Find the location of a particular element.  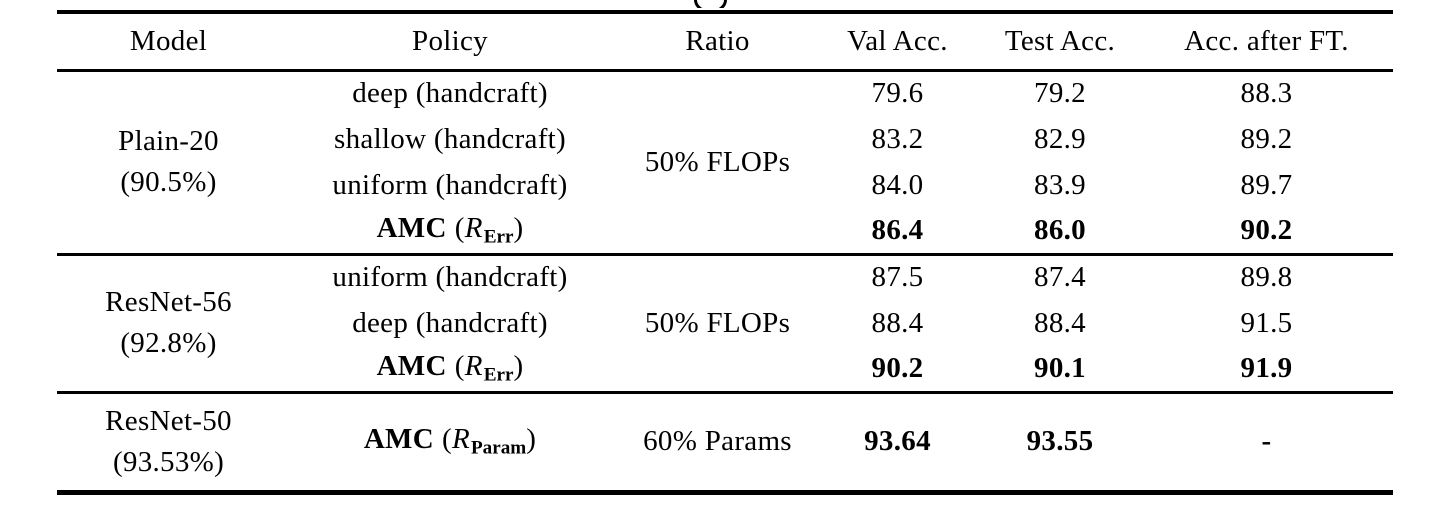

val-acc-cell: 93.64 is located at coordinates (897, 441).